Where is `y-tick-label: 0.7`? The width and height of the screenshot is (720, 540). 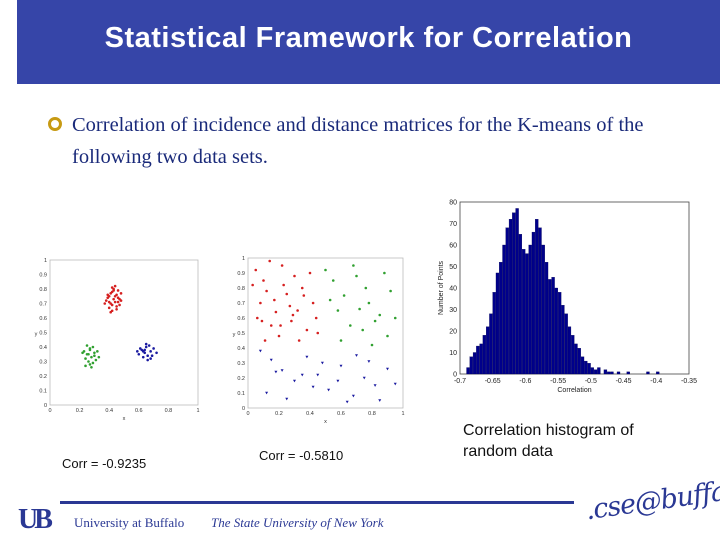 y-tick-label: 0.7 is located at coordinates (241, 304).